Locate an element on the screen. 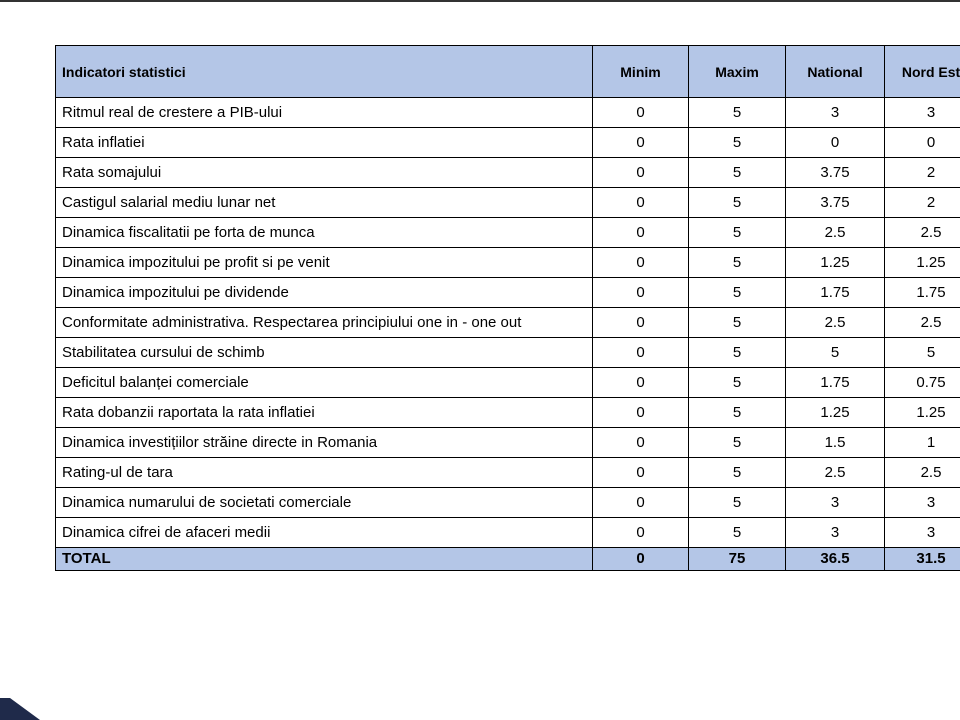 The image size is (960, 720). cell: Rata somajului is located at coordinates (324, 172).